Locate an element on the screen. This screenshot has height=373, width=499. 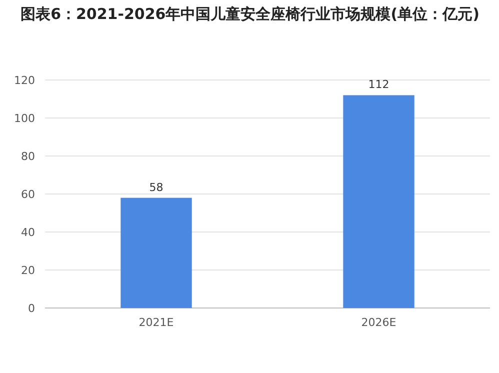
data-label: 58 is located at coordinates (156, 187).